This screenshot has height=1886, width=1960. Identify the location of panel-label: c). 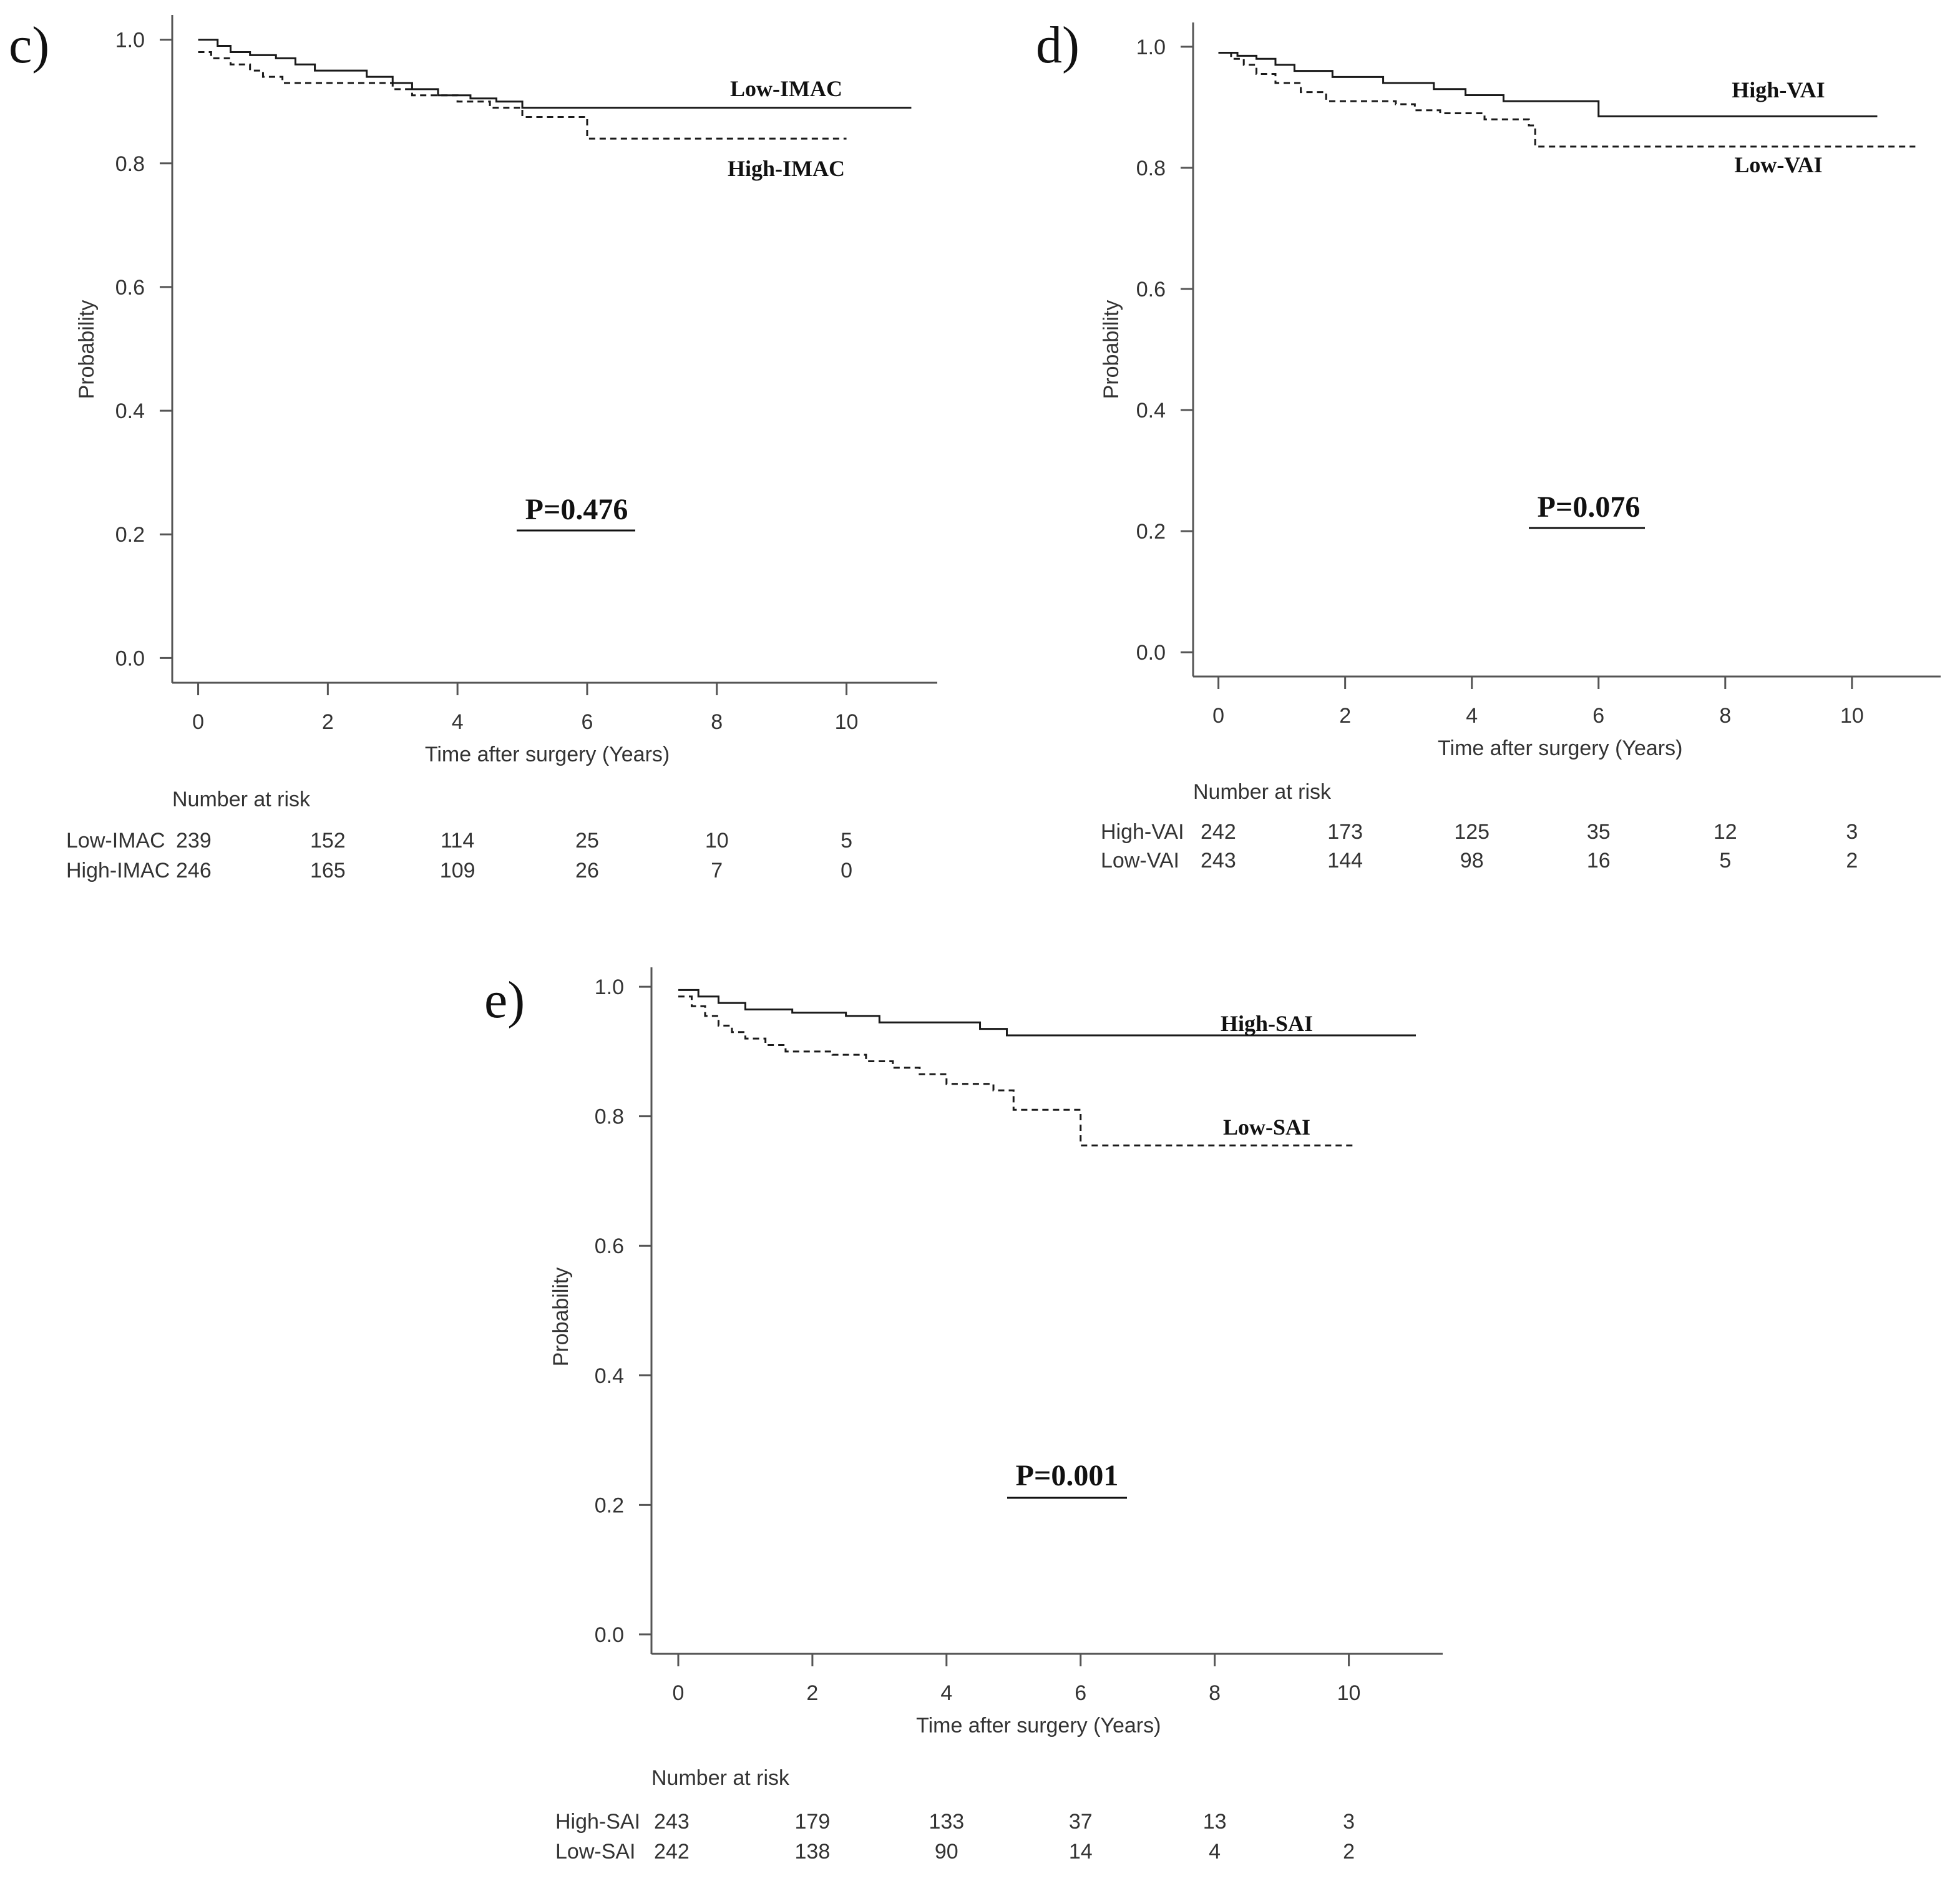
(29, 45).